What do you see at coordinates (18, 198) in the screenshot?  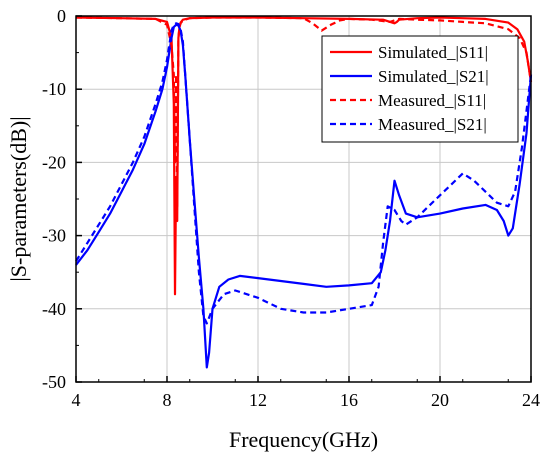 I see `y-axis-label: |S-parameters(dB)|` at bounding box center [18, 198].